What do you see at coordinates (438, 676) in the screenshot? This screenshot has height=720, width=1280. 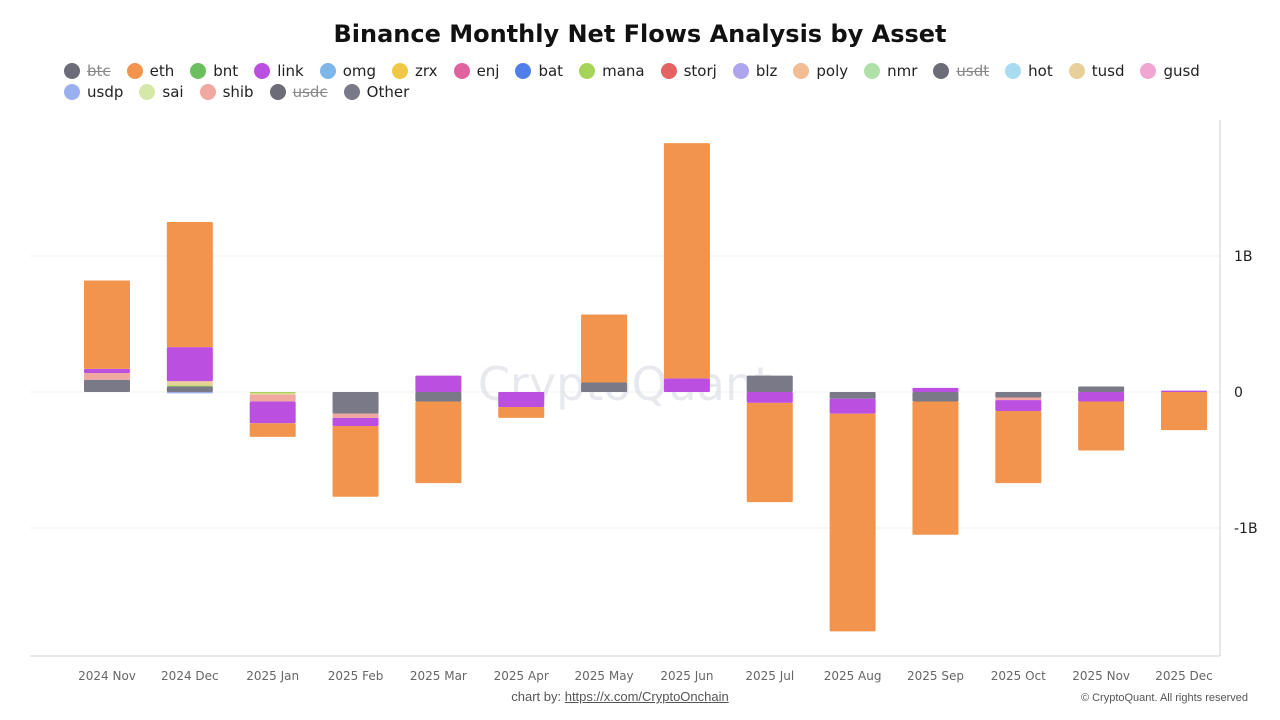 I see `x-tick-label: 2025 Mar` at bounding box center [438, 676].